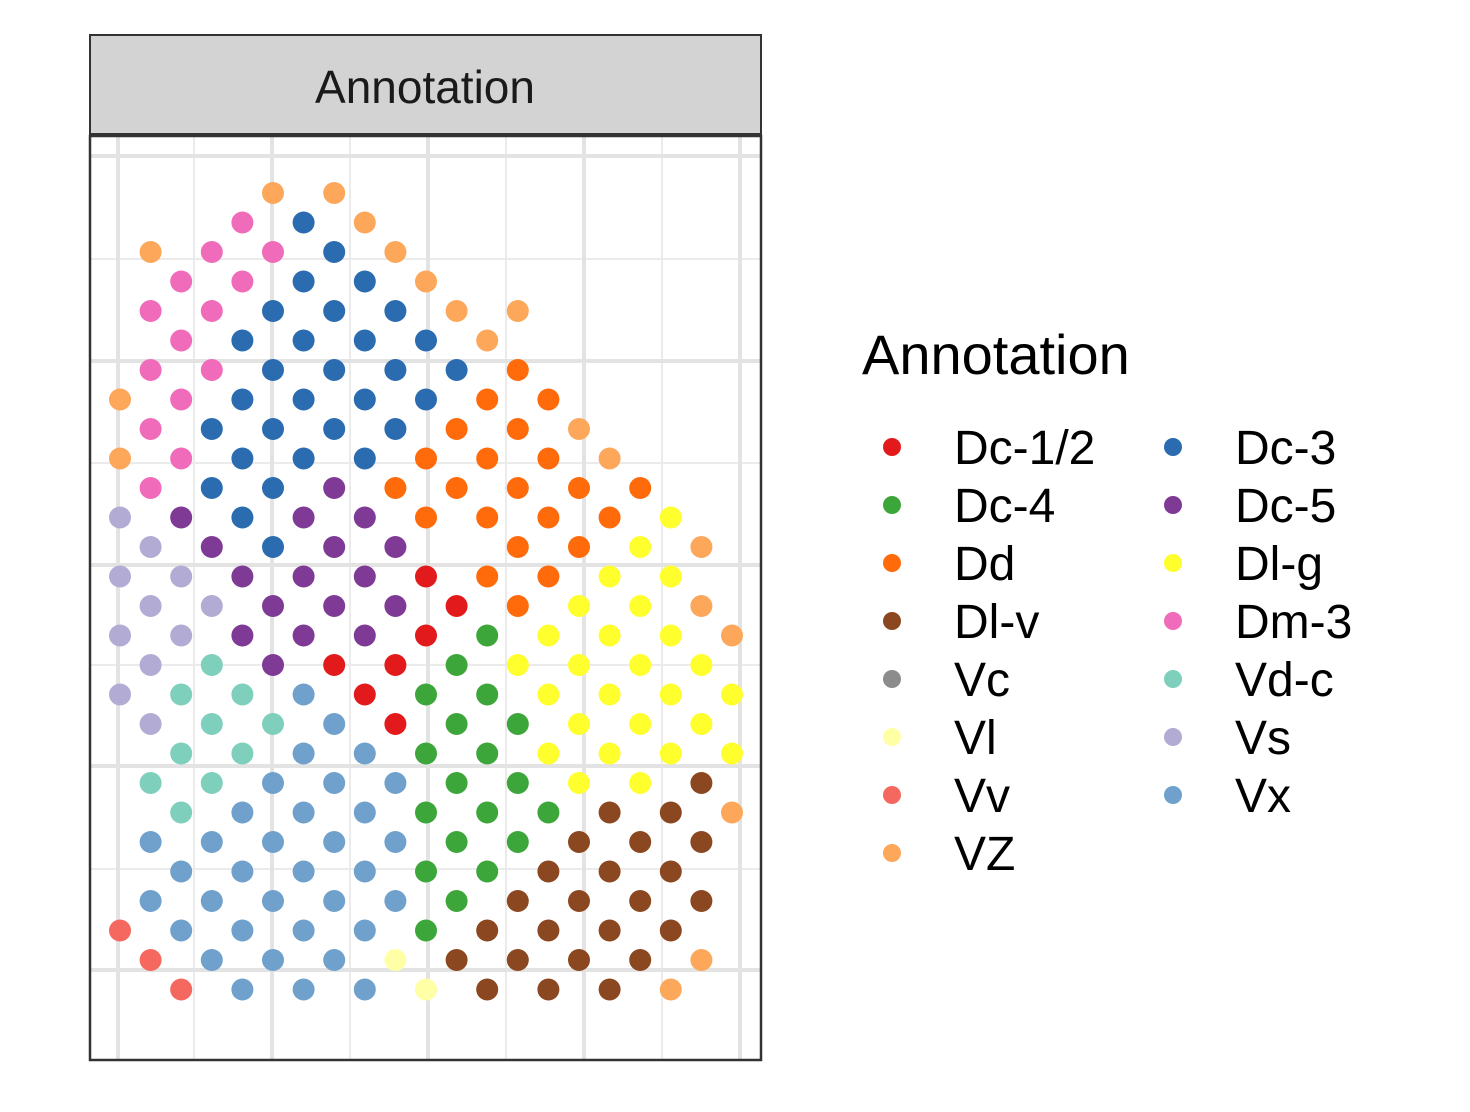 Image resolution: width=1470 pixels, height=1112 pixels. Describe the element at coordinates (975, 738) in the screenshot. I see `legend-label: Vl` at that location.